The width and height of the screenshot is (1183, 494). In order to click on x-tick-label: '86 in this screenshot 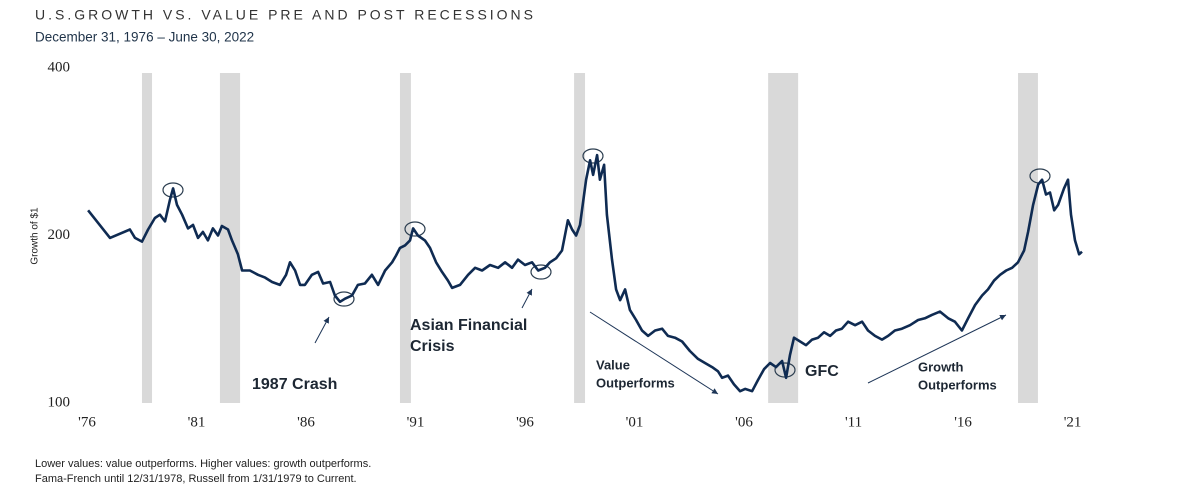, I will do `click(306, 422)`.